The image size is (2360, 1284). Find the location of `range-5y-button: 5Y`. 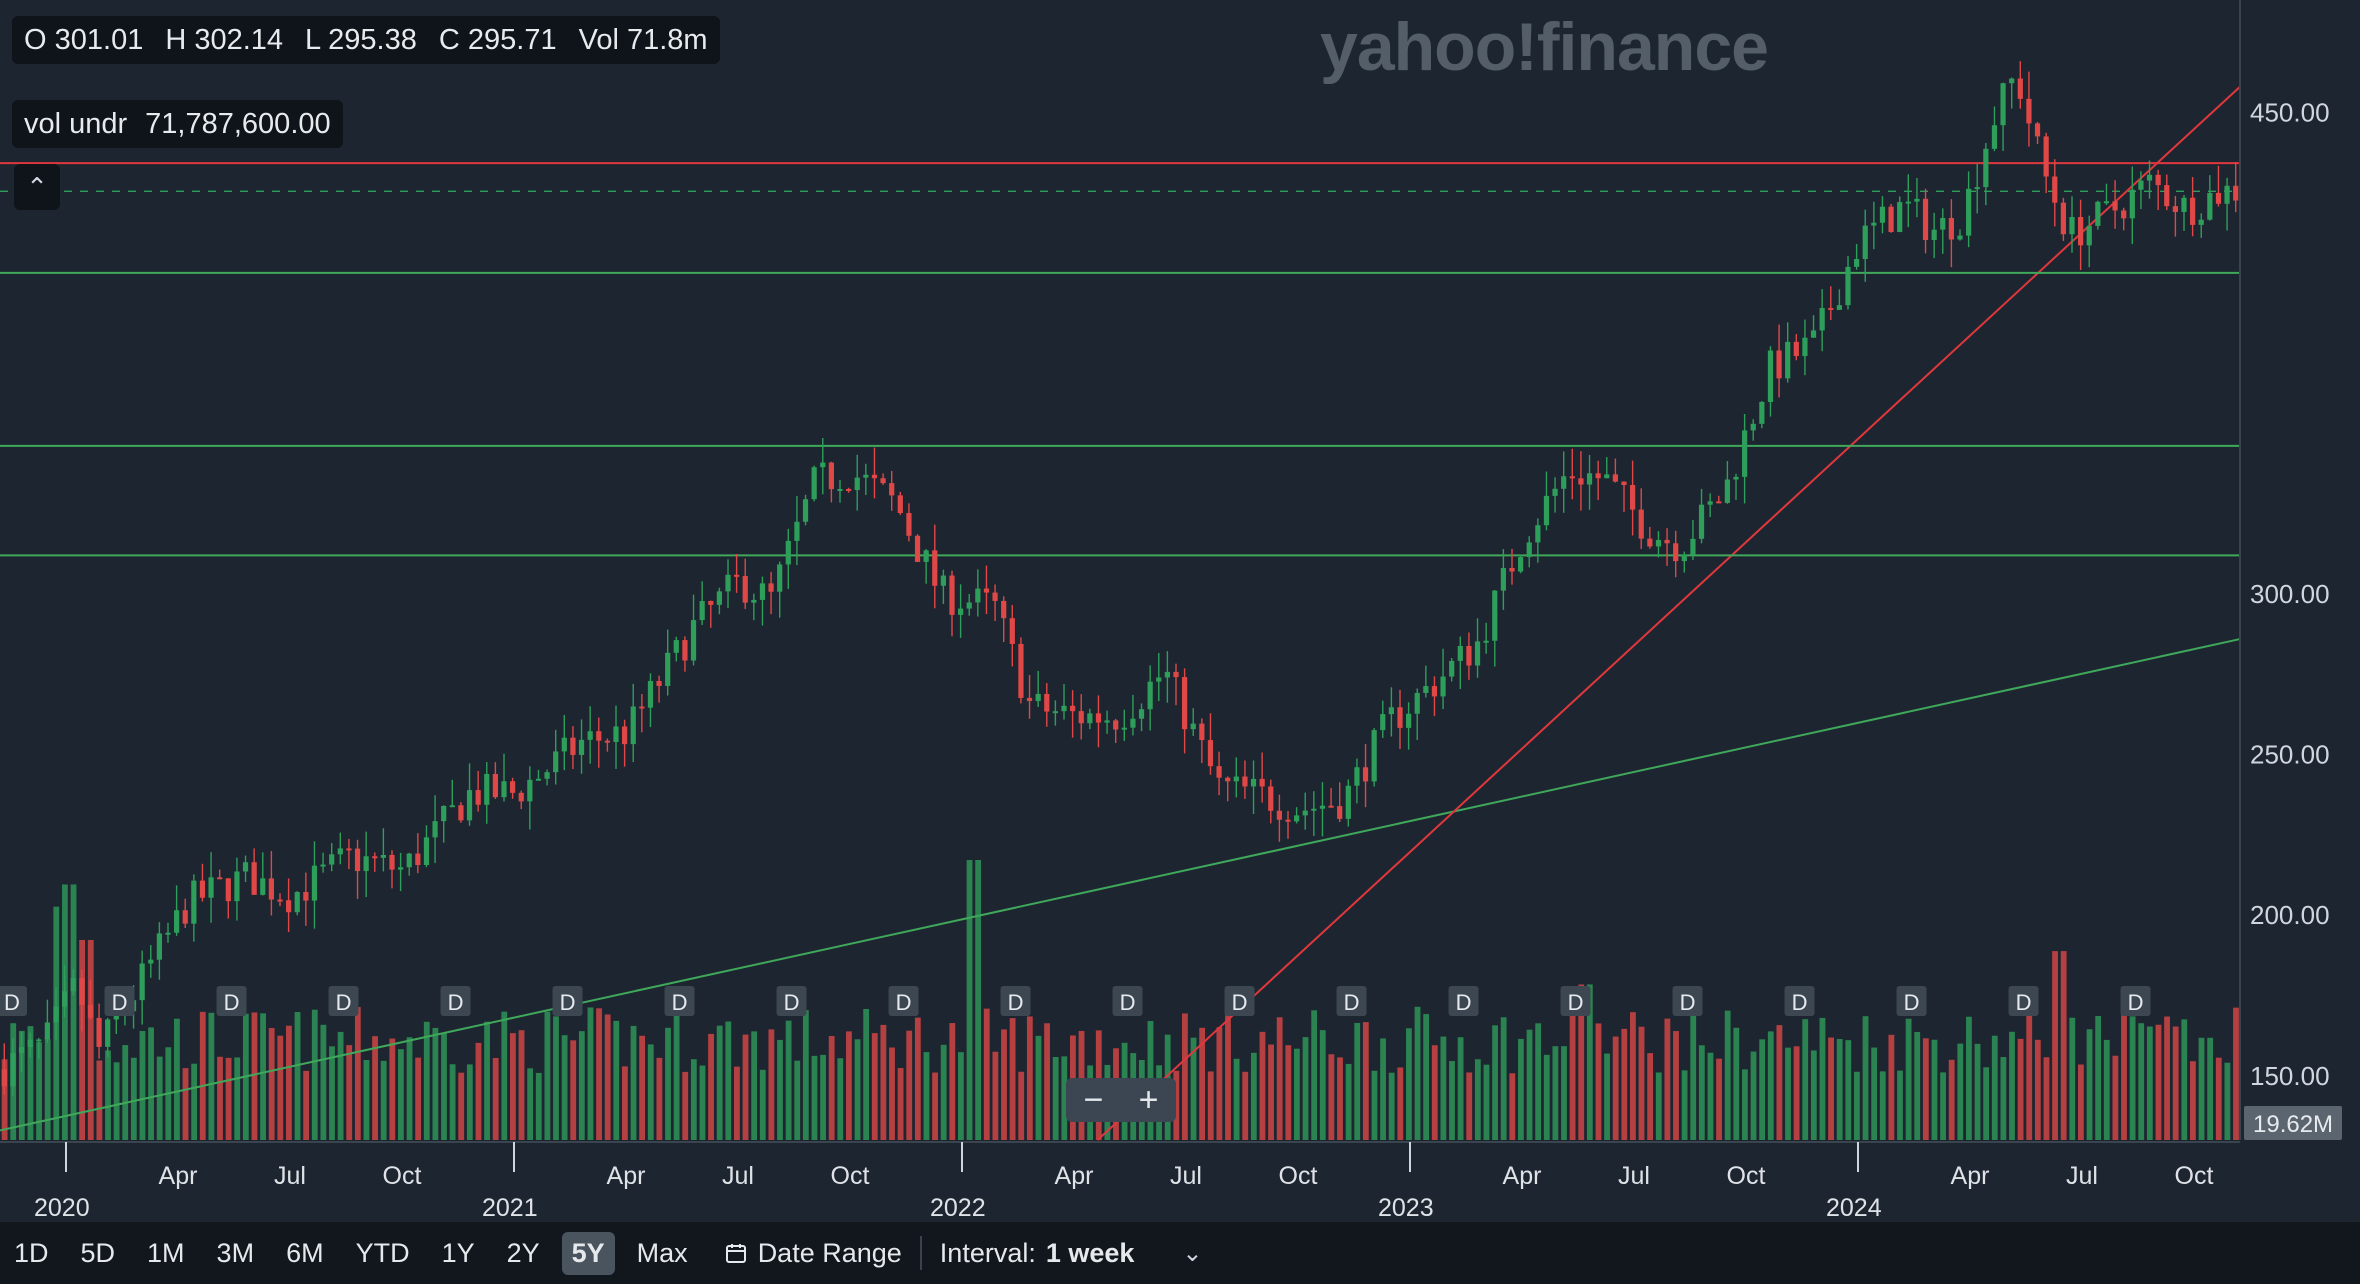

range-5y-button: 5Y is located at coordinates (588, 1253).